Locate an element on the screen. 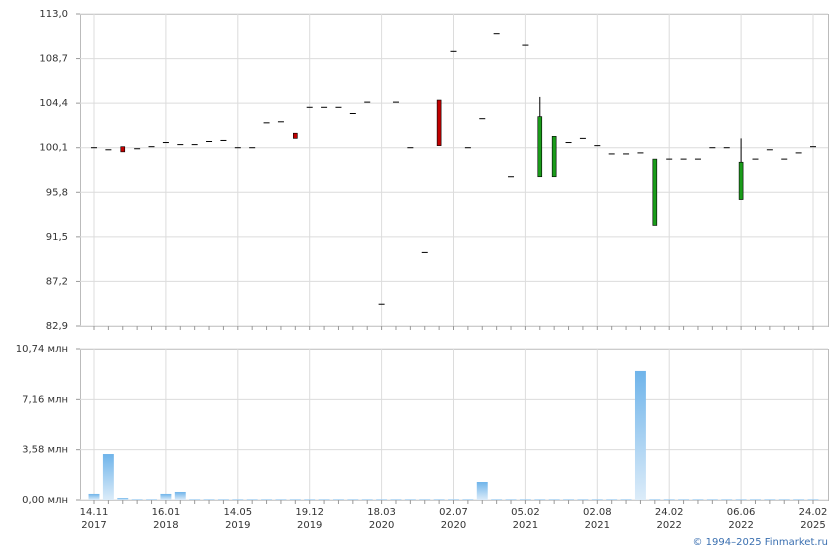 Image resolution: width=840 pixels, height=550 pixels. x-tick-label: 24.02 2025 is located at coordinates (813, 519).